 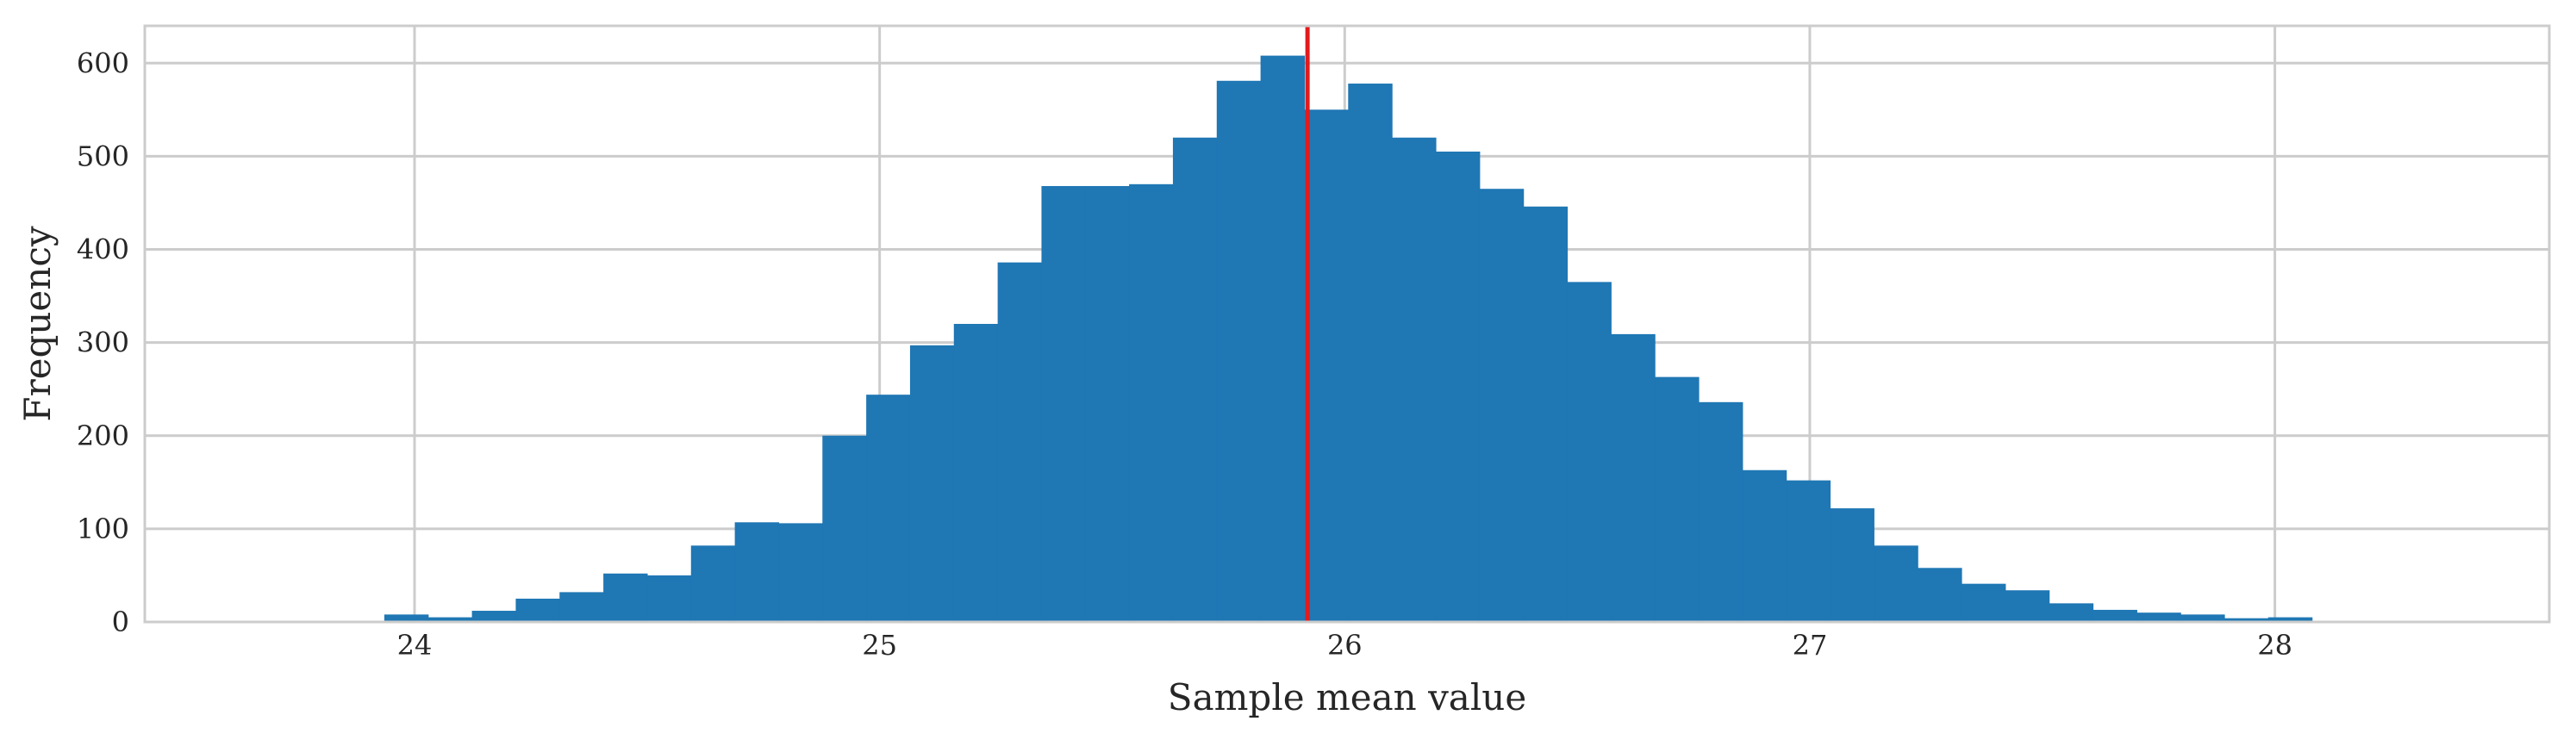 I want to click on x-axis-label: Sample mean value, so click(x=1347, y=697).